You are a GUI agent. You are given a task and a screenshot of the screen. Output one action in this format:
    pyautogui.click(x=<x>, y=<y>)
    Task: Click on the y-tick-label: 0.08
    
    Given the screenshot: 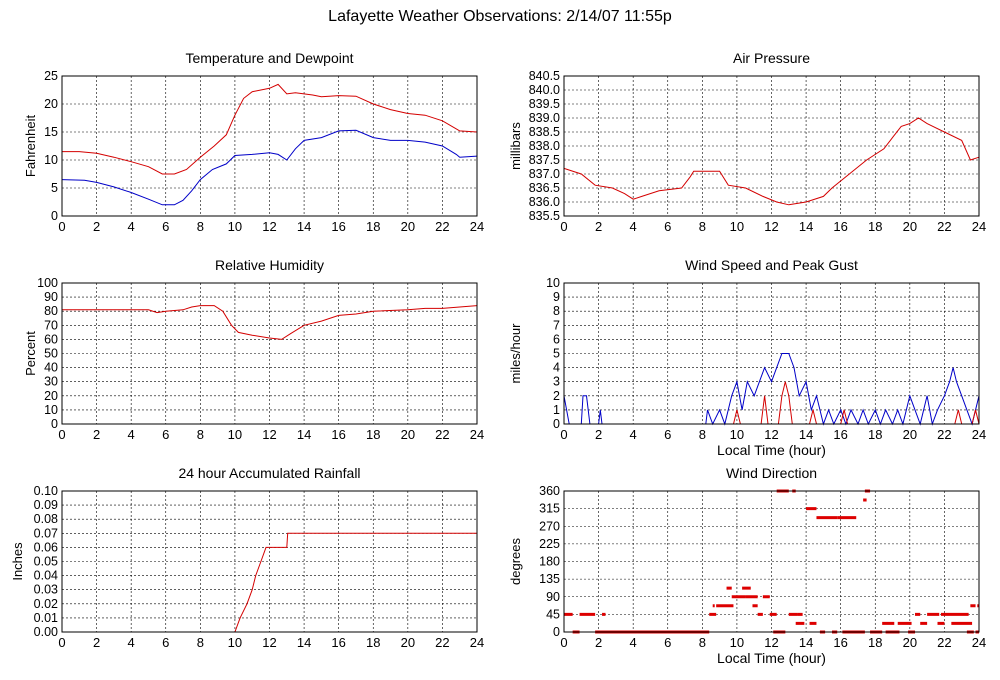 What is the action you would take?
    pyautogui.click(x=46, y=519)
    